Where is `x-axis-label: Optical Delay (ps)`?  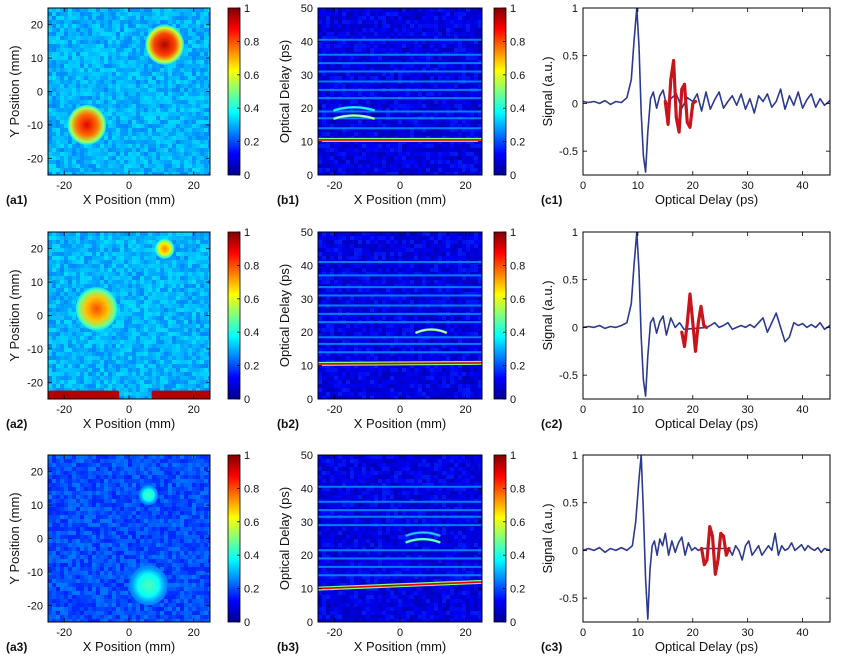 x-axis-label: Optical Delay (ps) is located at coordinates (706, 199).